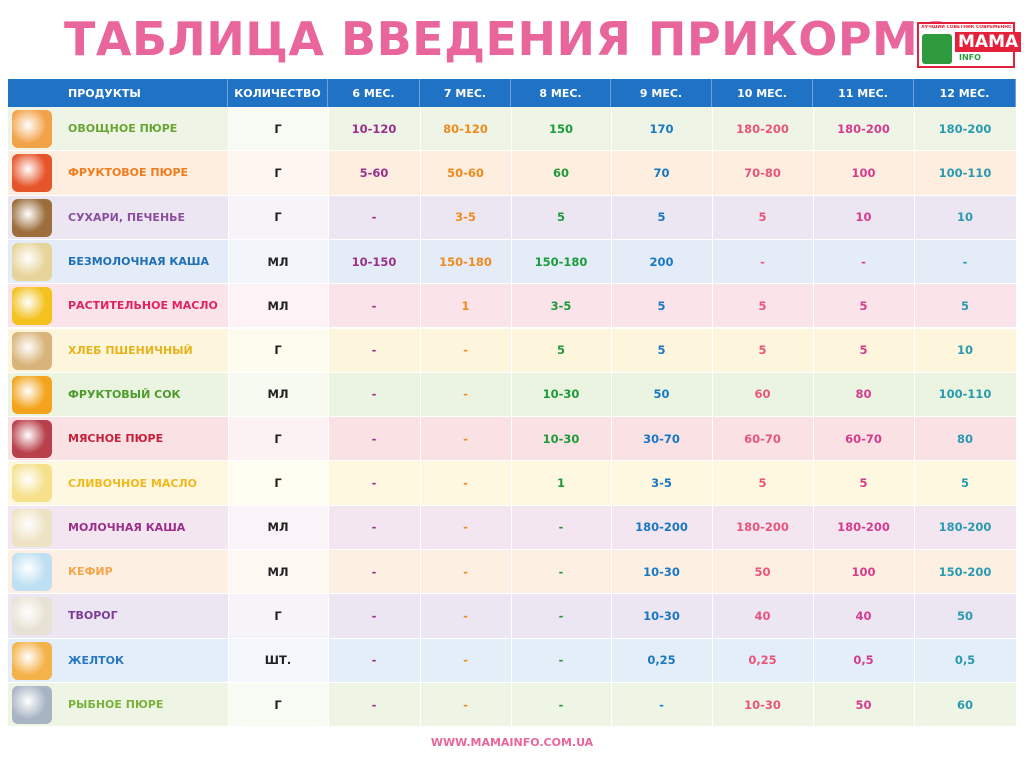  I want to click on table-row: РАСТИТЕЛЬНОЕ МАСЛО МЛ - 1 3-5 5 5 5 5, so click(512, 306).